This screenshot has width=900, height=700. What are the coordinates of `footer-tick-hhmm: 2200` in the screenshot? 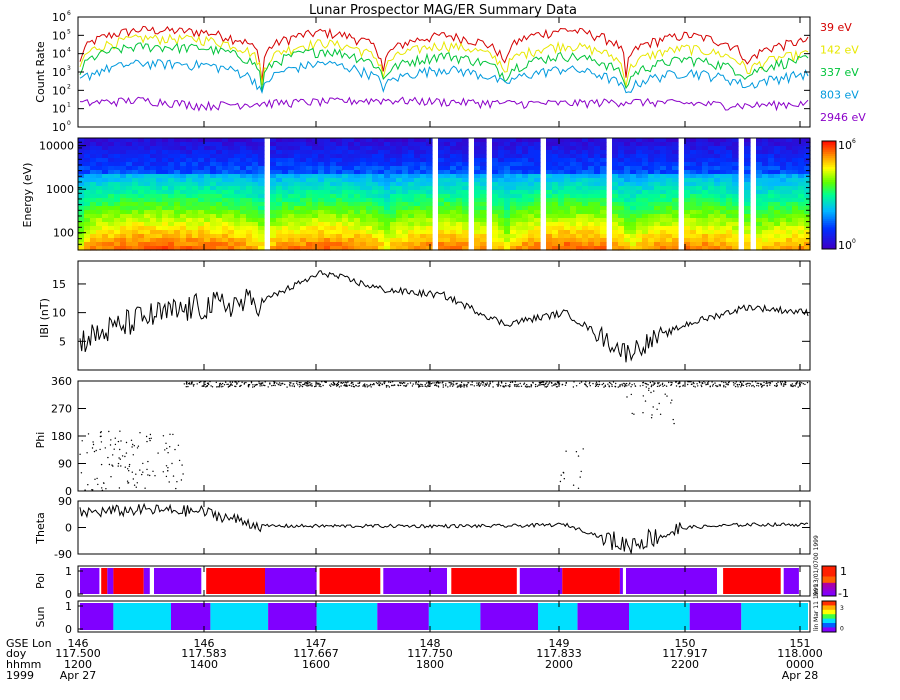 It's located at (685, 664).